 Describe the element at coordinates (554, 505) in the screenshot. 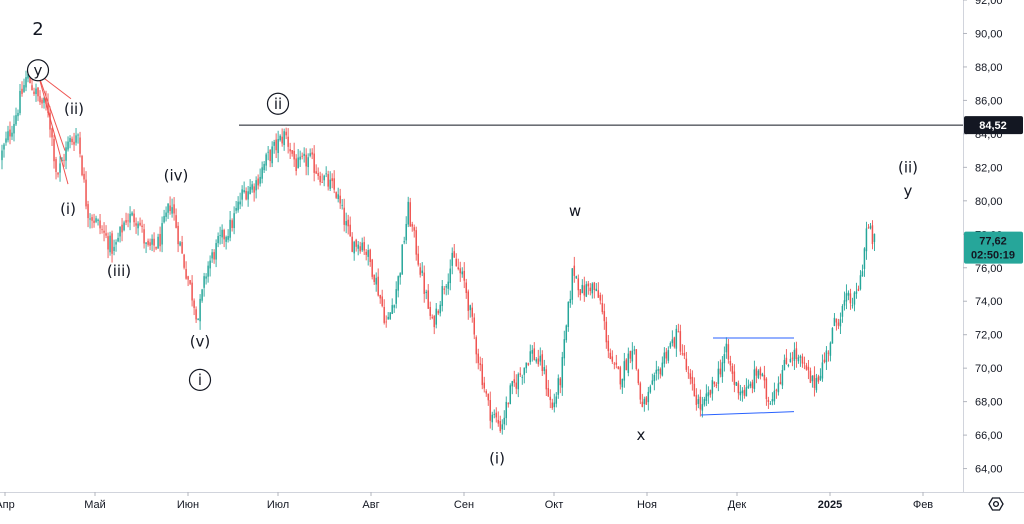

I see `time-tick-label: Окт` at that location.